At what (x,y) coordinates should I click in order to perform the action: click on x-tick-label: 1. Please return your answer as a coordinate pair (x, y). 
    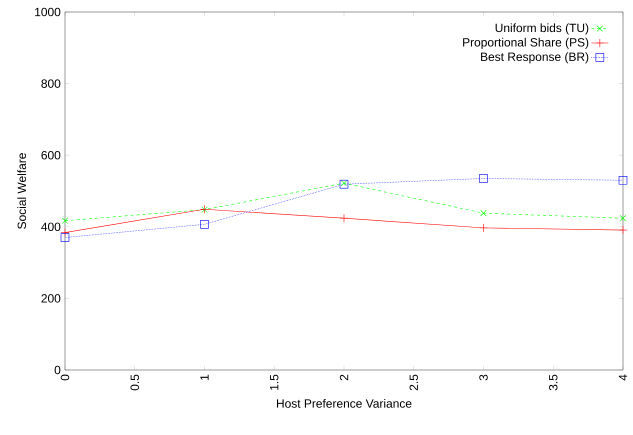
    Looking at the image, I should click on (204, 377).